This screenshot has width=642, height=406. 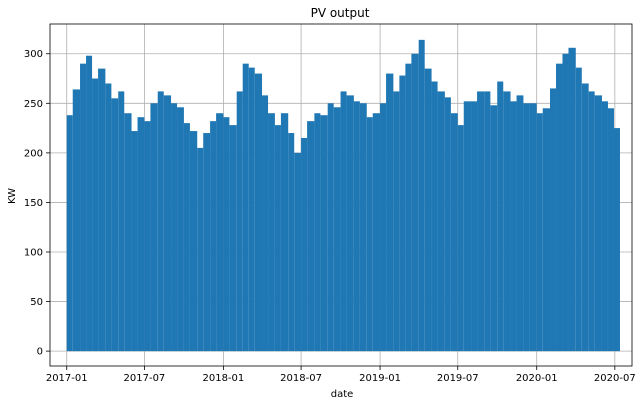 What do you see at coordinates (223, 378) in the screenshot?
I see `x-tick-label: 2018-01` at bounding box center [223, 378].